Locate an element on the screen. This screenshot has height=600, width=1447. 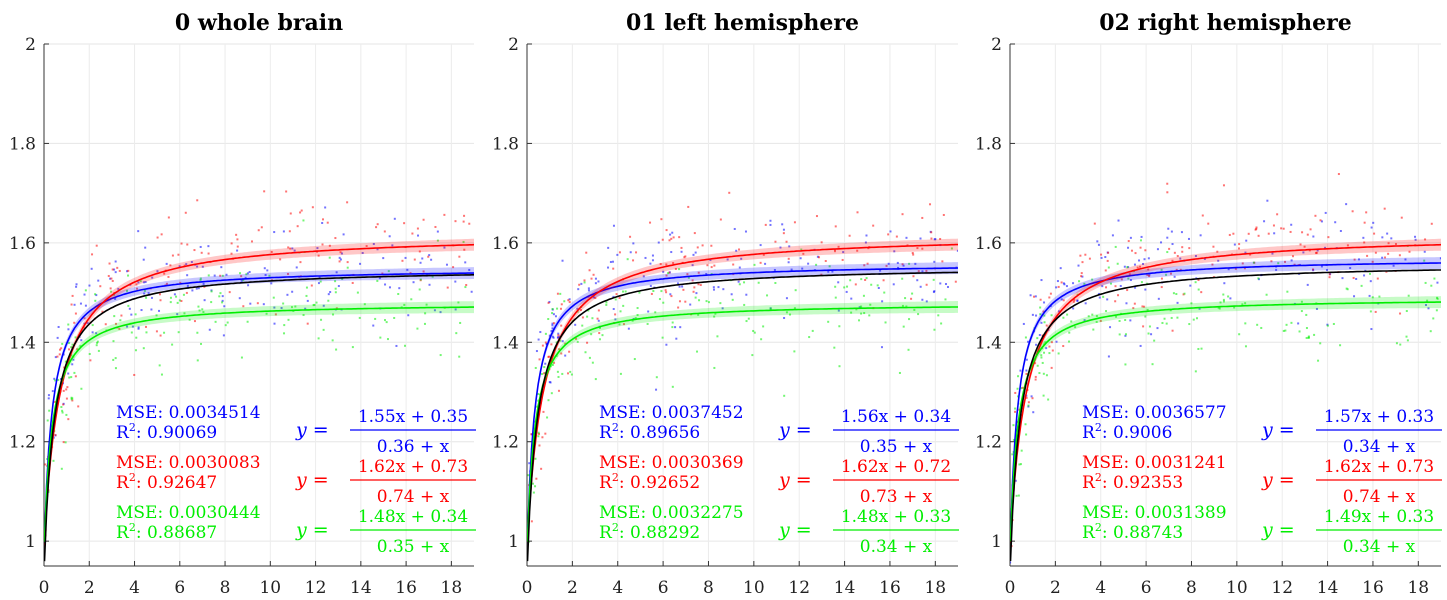
chart-title: 0 whole brain is located at coordinates (259, 23).